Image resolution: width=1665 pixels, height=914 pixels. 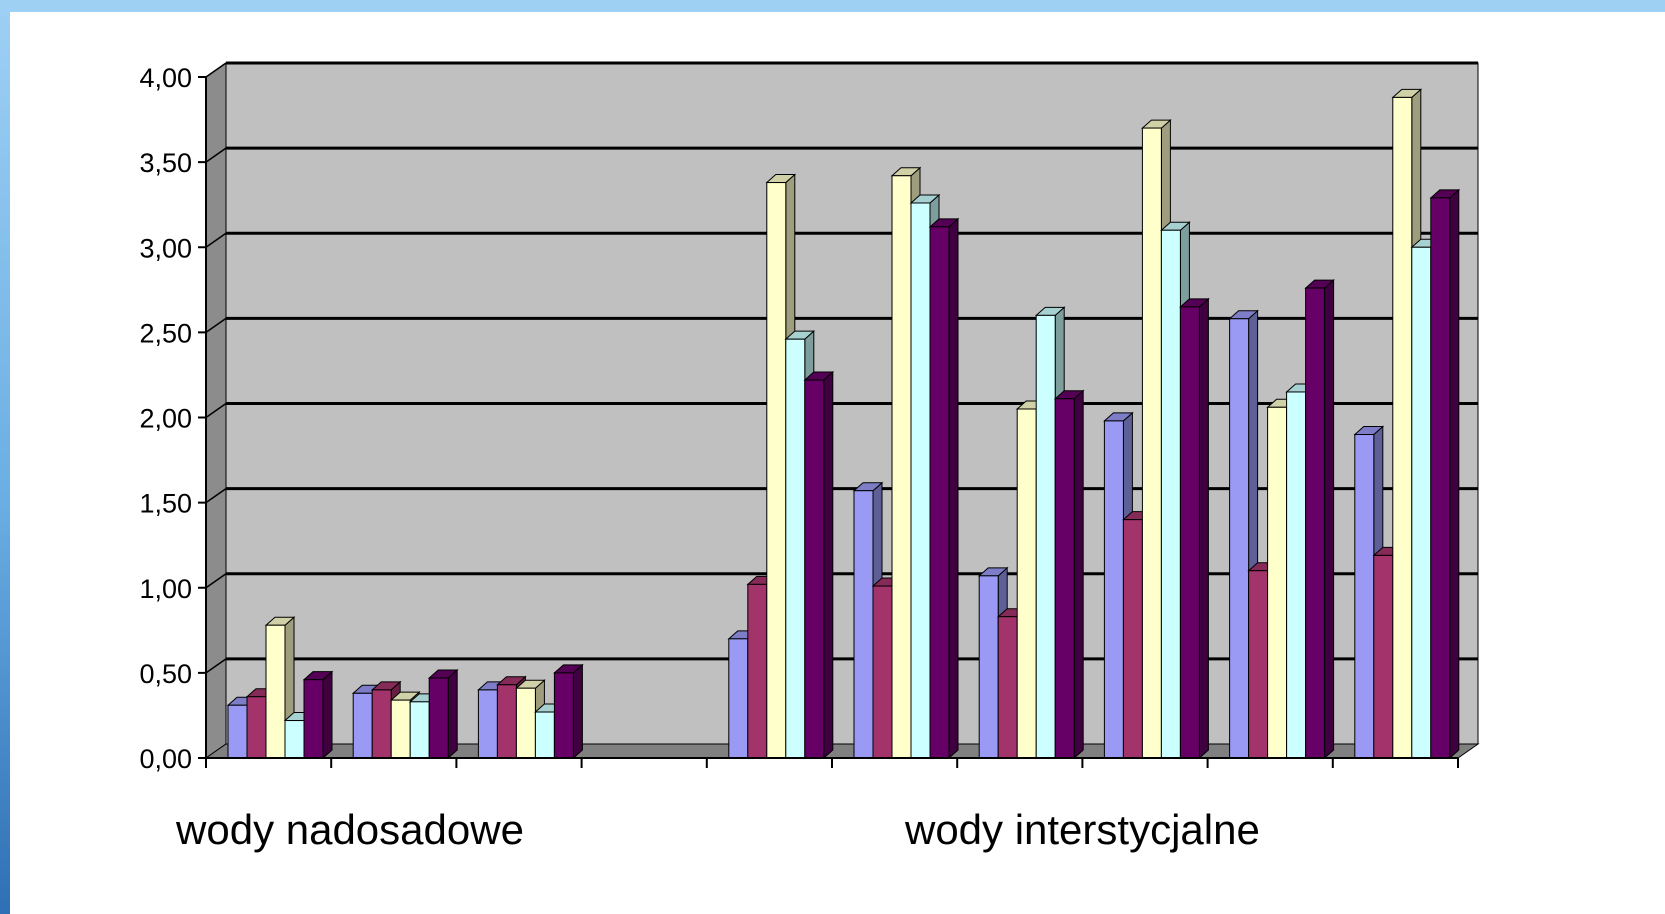 I want to click on y-tick-label: 0,00, so click(x=165, y=759).